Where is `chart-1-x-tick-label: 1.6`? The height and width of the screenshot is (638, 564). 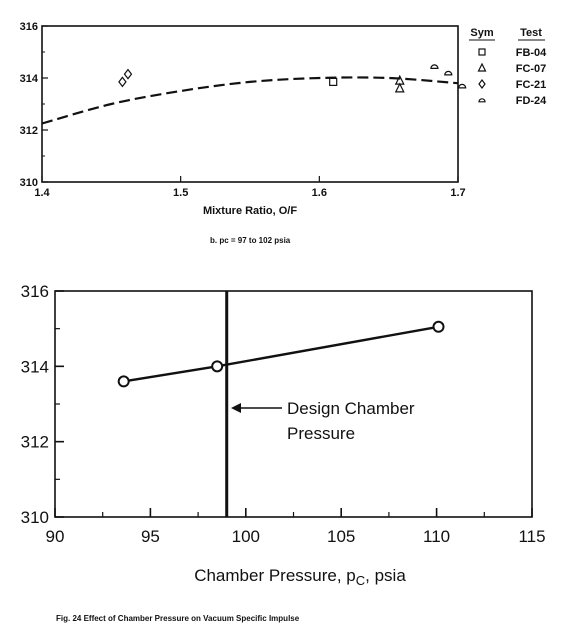 chart-1-x-tick-label: 1.6 is located at coordinates (319, 193).